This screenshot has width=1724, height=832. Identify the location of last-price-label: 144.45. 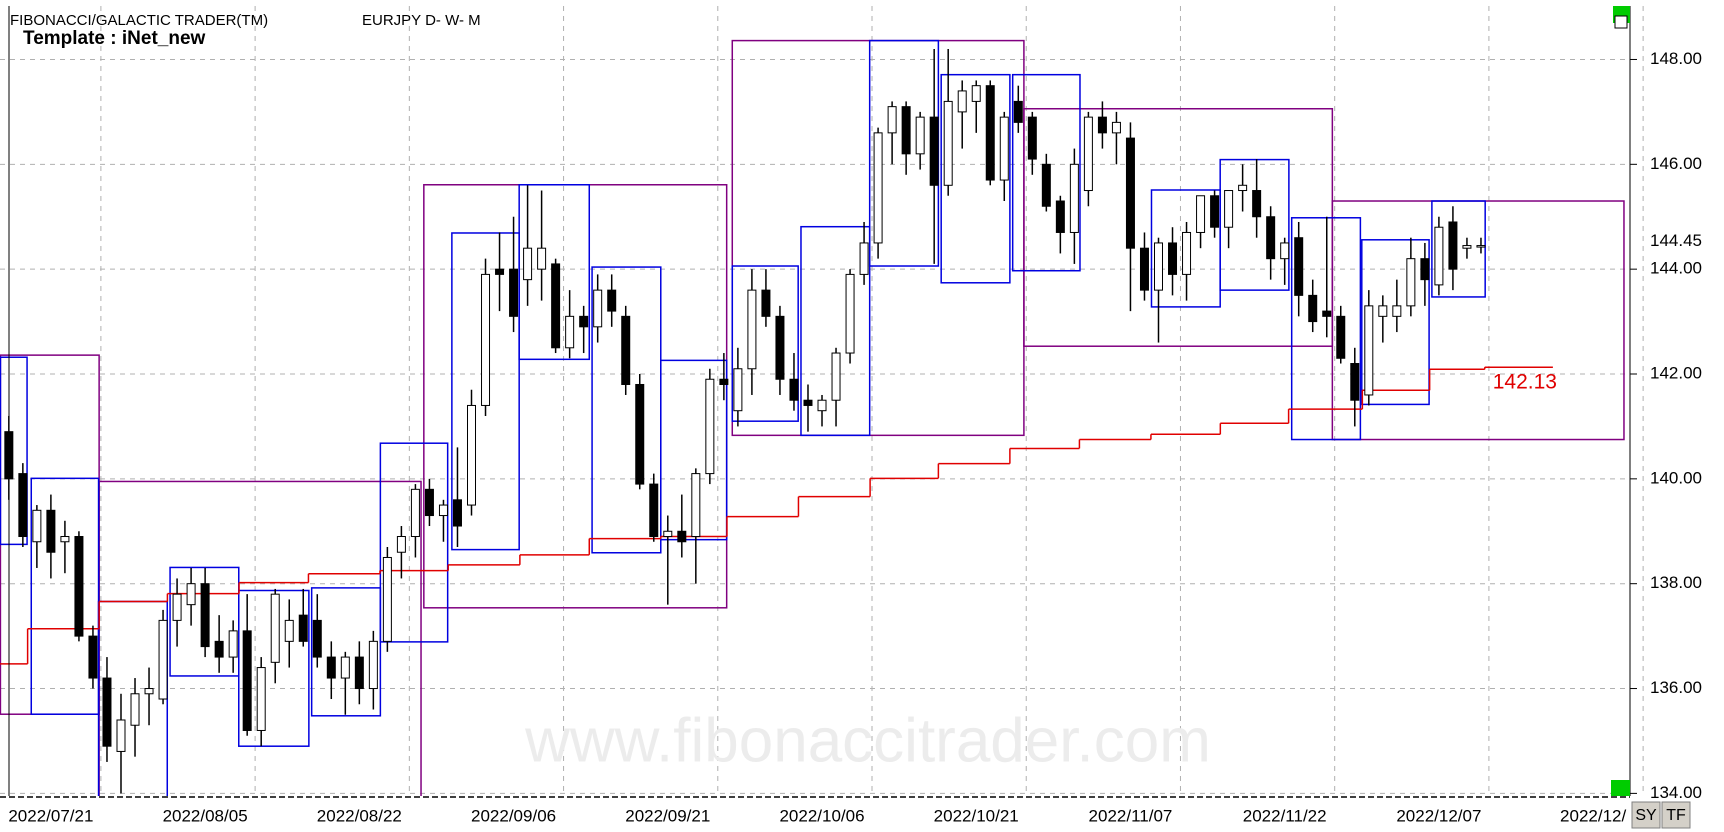
(1676, 240).